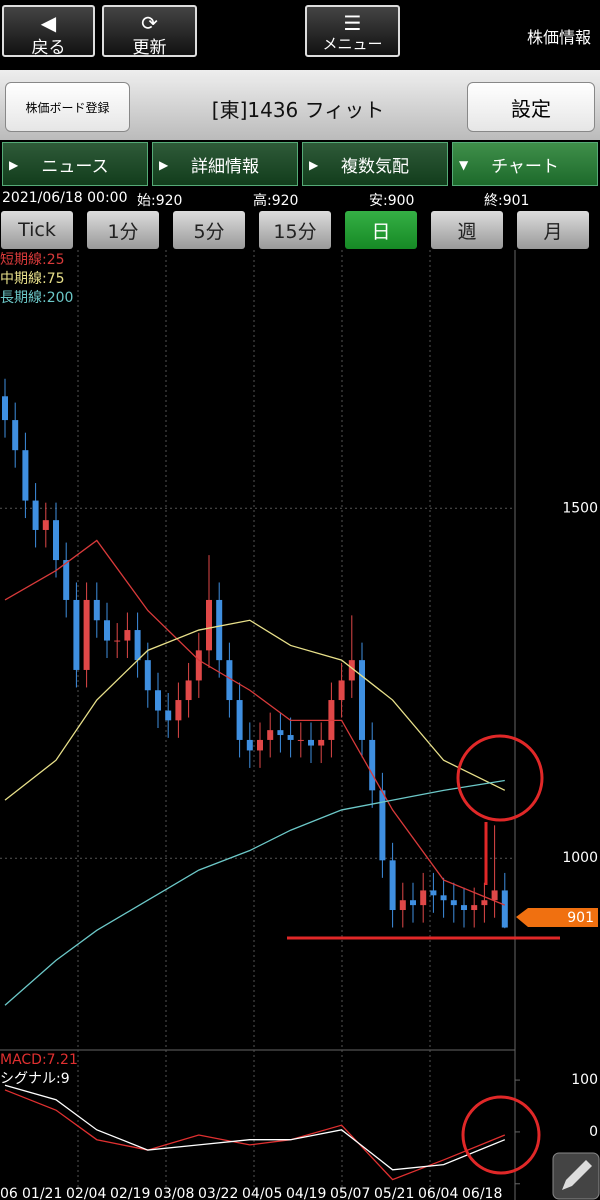 The image size is (600, 1200). I want to click on tab-label: 詳細情報, so click(225, 166).